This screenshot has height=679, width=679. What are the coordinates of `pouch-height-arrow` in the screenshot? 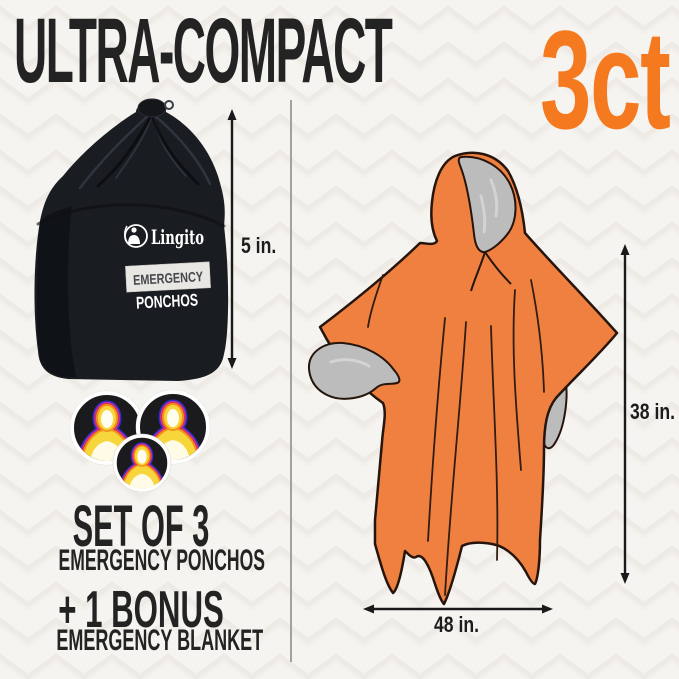 It's located at (232, 239).